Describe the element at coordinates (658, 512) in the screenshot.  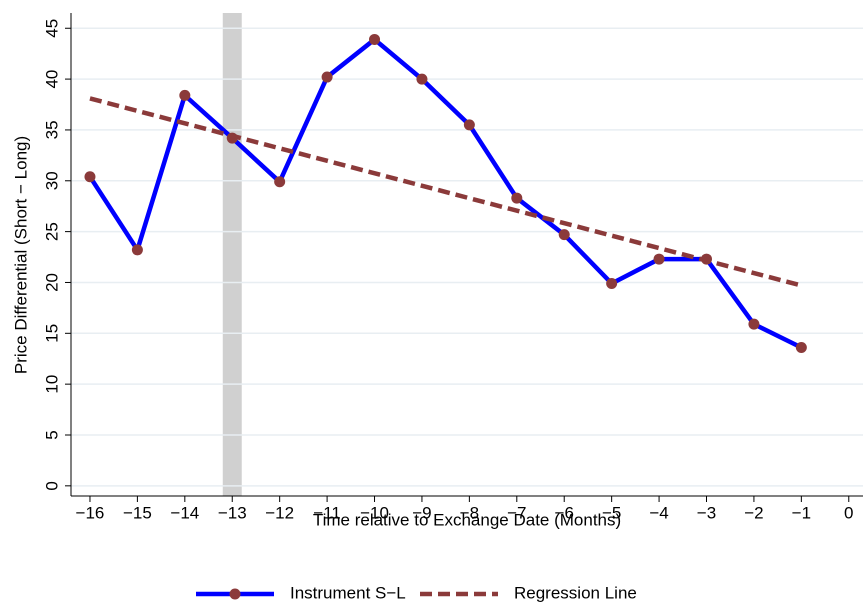
I see `x-tick-label: −4` at that location.